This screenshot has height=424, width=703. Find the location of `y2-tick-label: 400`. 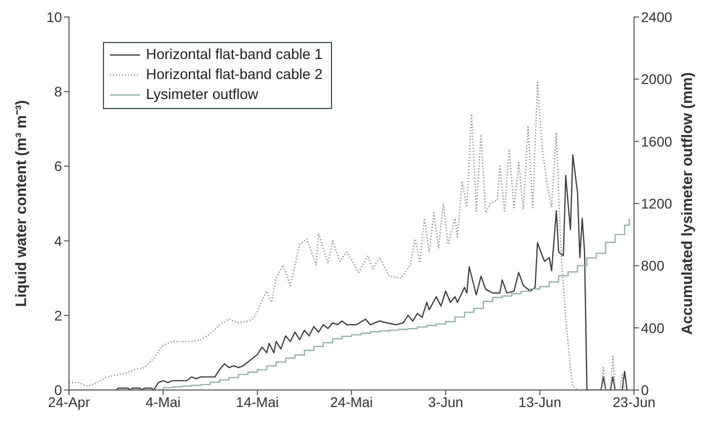

y2-tick-label: 400 is located at coordinates (653, 328).